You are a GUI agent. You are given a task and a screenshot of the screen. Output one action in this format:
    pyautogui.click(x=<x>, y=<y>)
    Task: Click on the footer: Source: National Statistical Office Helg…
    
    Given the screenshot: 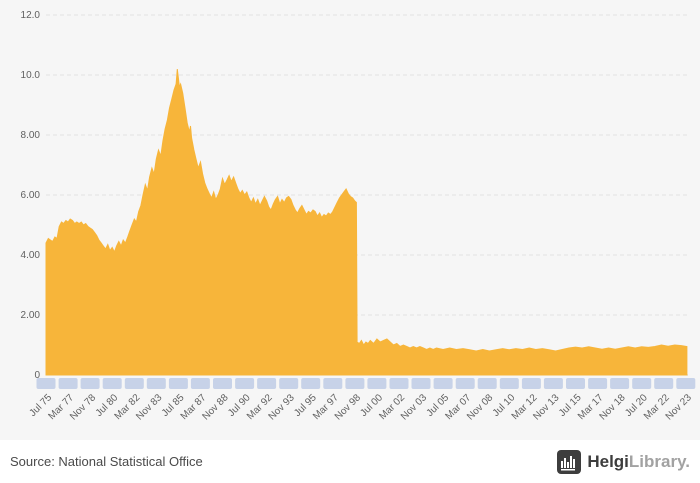 What is the action you would take?
    pyautogui.click(x=350, y=461)
    